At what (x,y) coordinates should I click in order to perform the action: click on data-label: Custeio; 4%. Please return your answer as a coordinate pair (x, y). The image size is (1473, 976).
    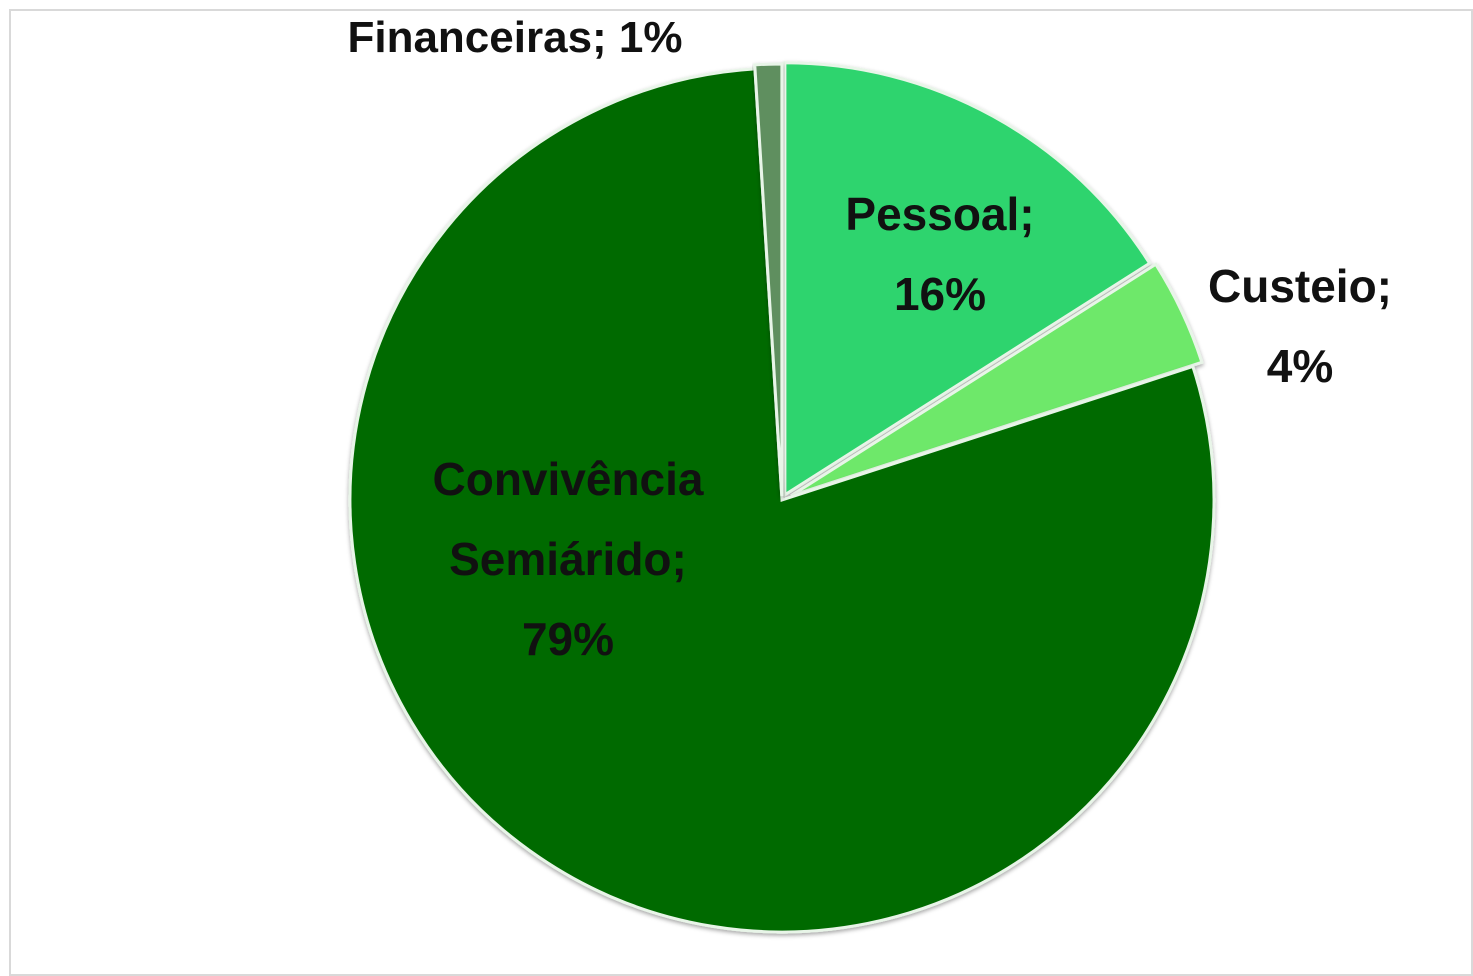
    Looking at the image, I should click on (1300, 326).